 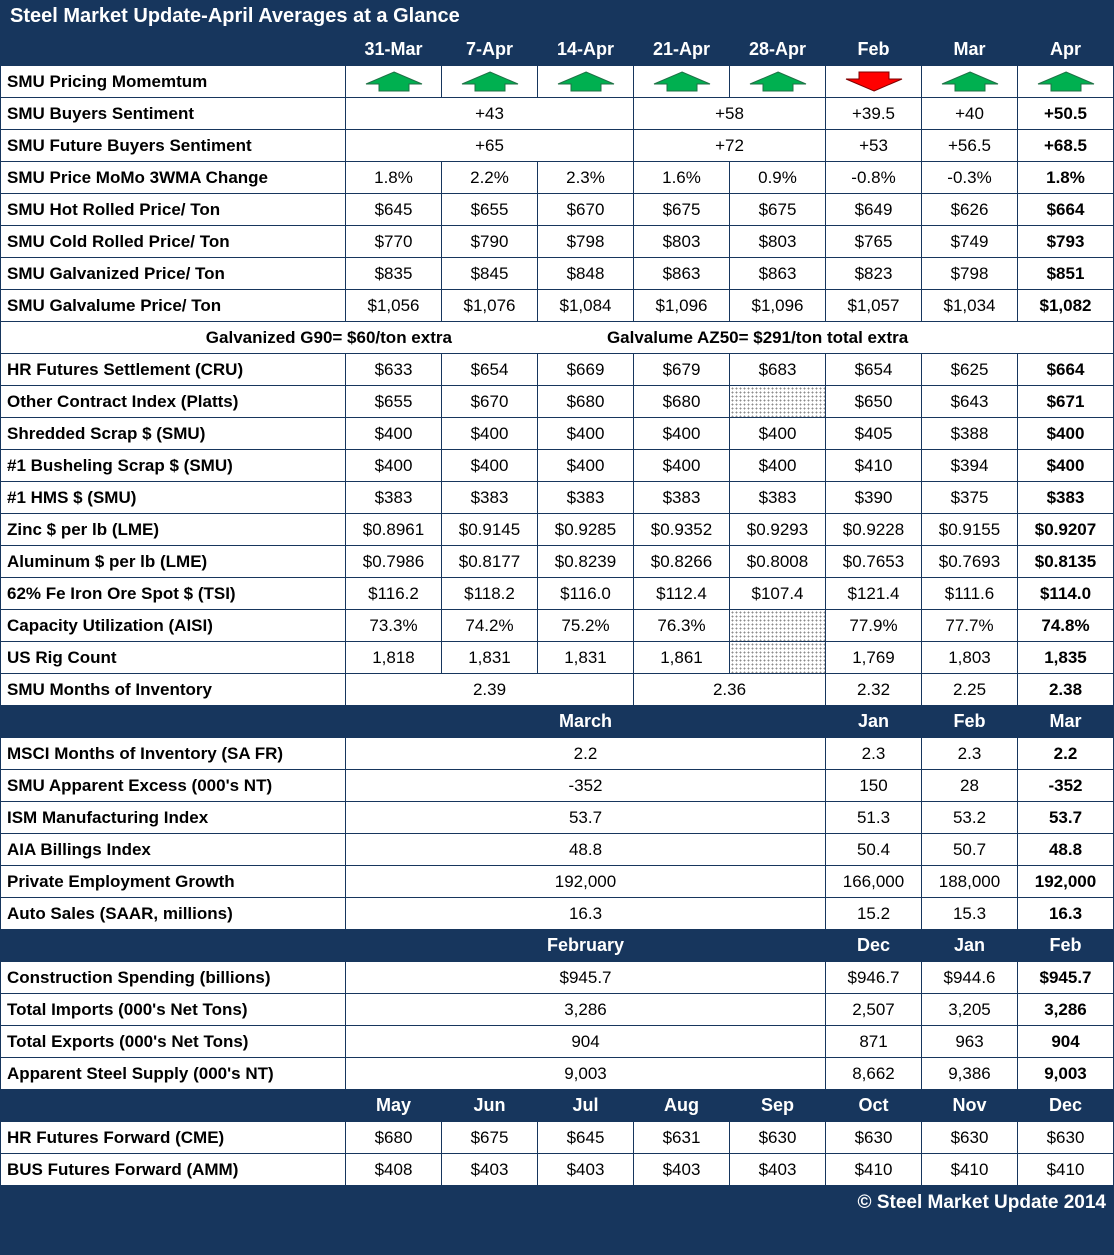 What do you see at coordinates (489, 145) in the screenshot?
I see `data-cell: +65` at bounding box center [489, 145].